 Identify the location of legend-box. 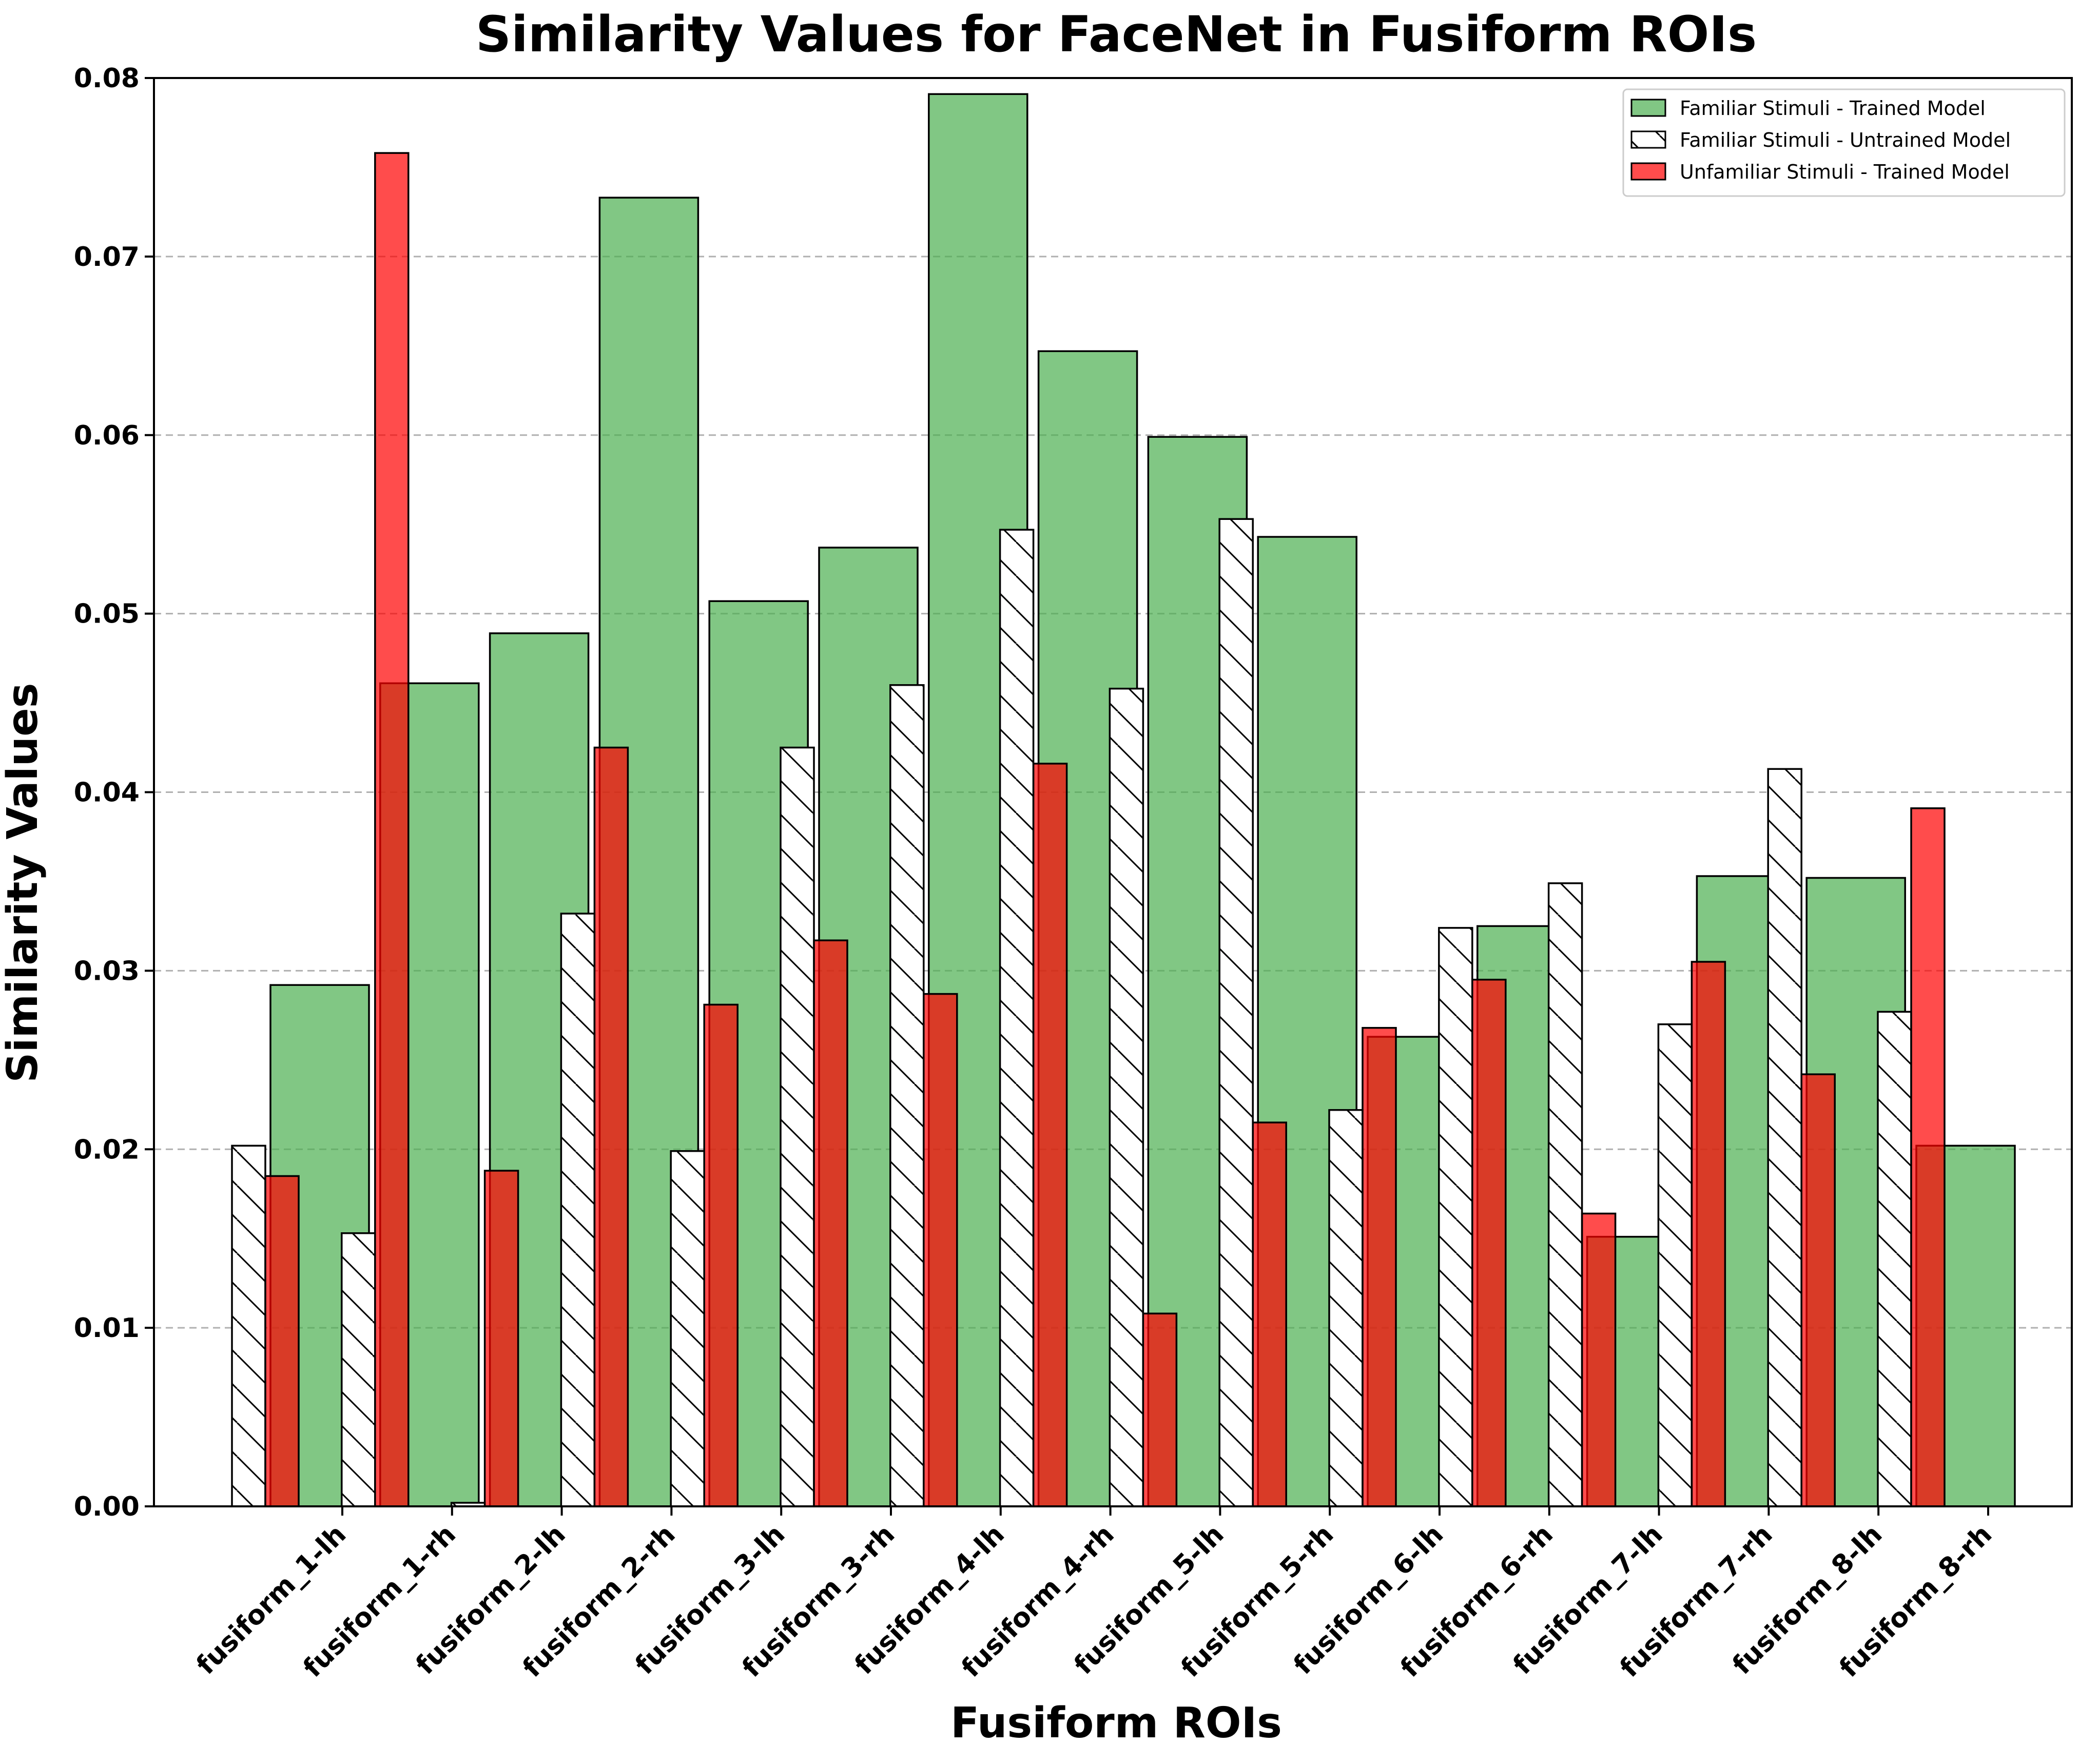
(1844, 142).